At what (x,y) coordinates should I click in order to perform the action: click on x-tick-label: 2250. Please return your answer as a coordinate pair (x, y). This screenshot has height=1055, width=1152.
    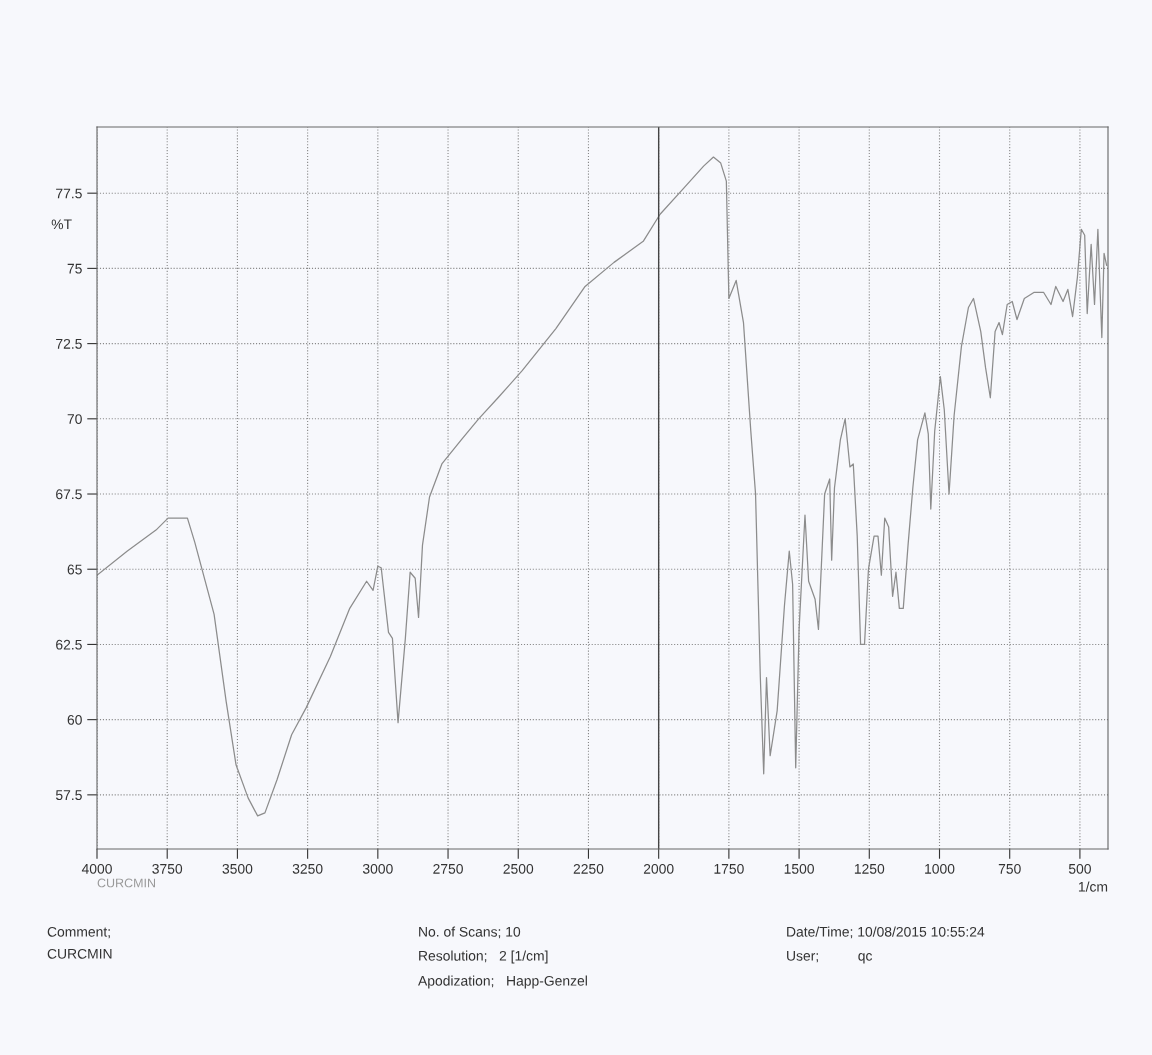
    Looking at the image, I should click on (588, 868).